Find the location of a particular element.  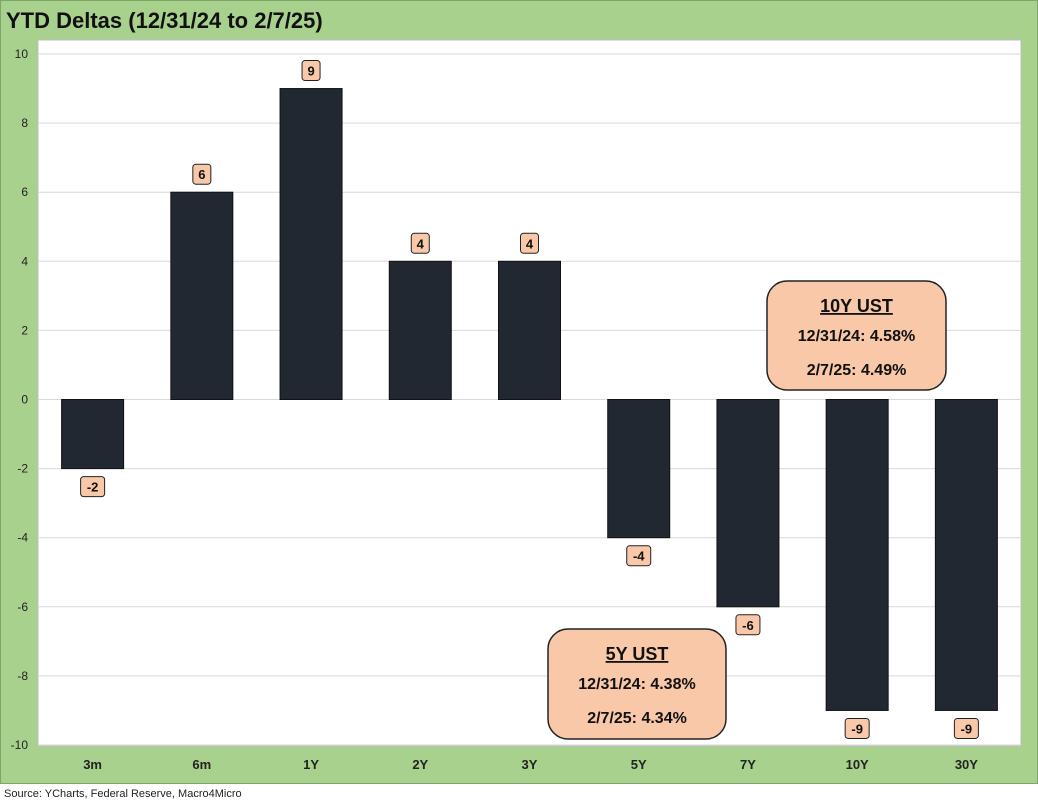

x-tick-label: 2Y is located at coordinates (420, 764).